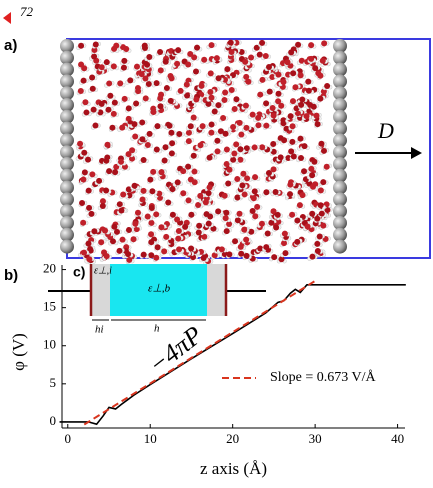  Describe the element at coordinates (175, 350) in the screenshot. I see `annotation: −4πP` at that location.